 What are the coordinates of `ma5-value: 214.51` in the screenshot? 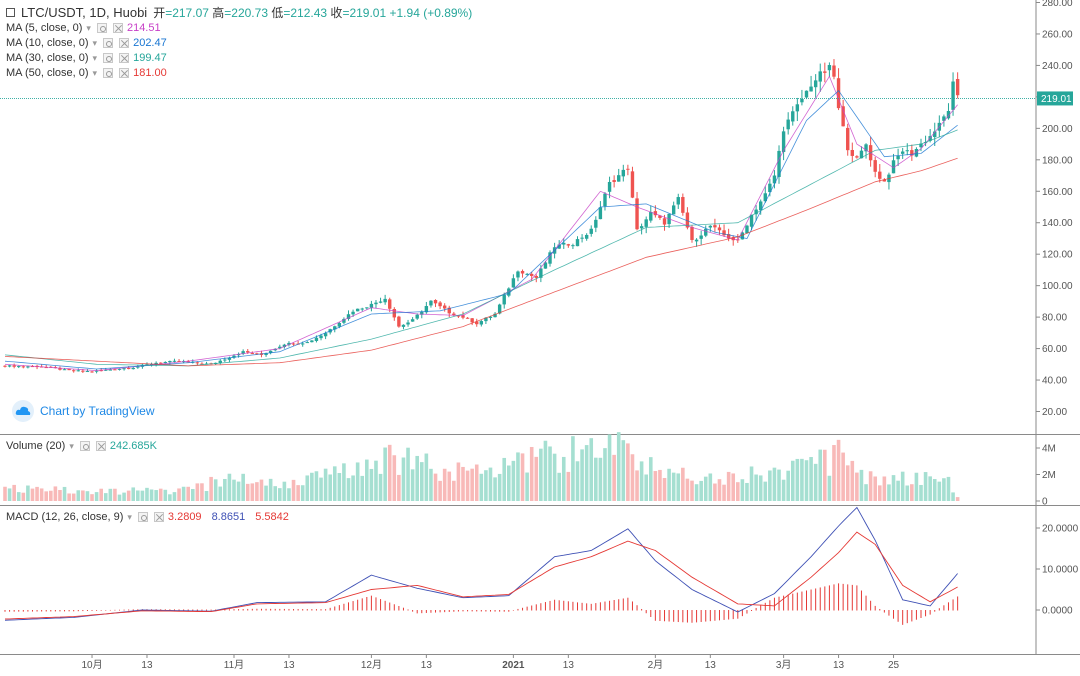 It's located at (143, 28).